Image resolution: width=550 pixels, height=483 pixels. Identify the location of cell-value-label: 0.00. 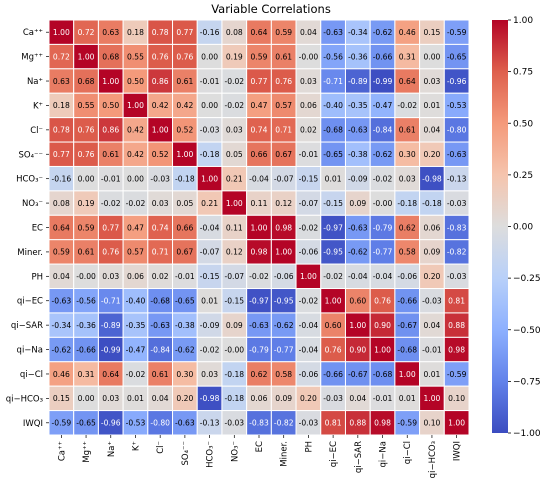
(135, 178).